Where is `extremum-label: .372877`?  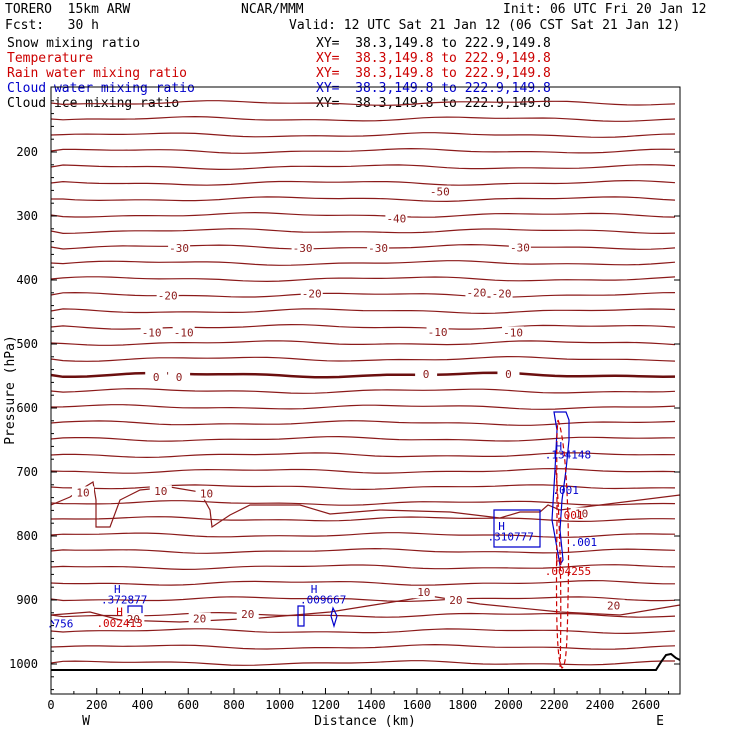
extremum-label: .372877 is located at coordinates (124, 599).